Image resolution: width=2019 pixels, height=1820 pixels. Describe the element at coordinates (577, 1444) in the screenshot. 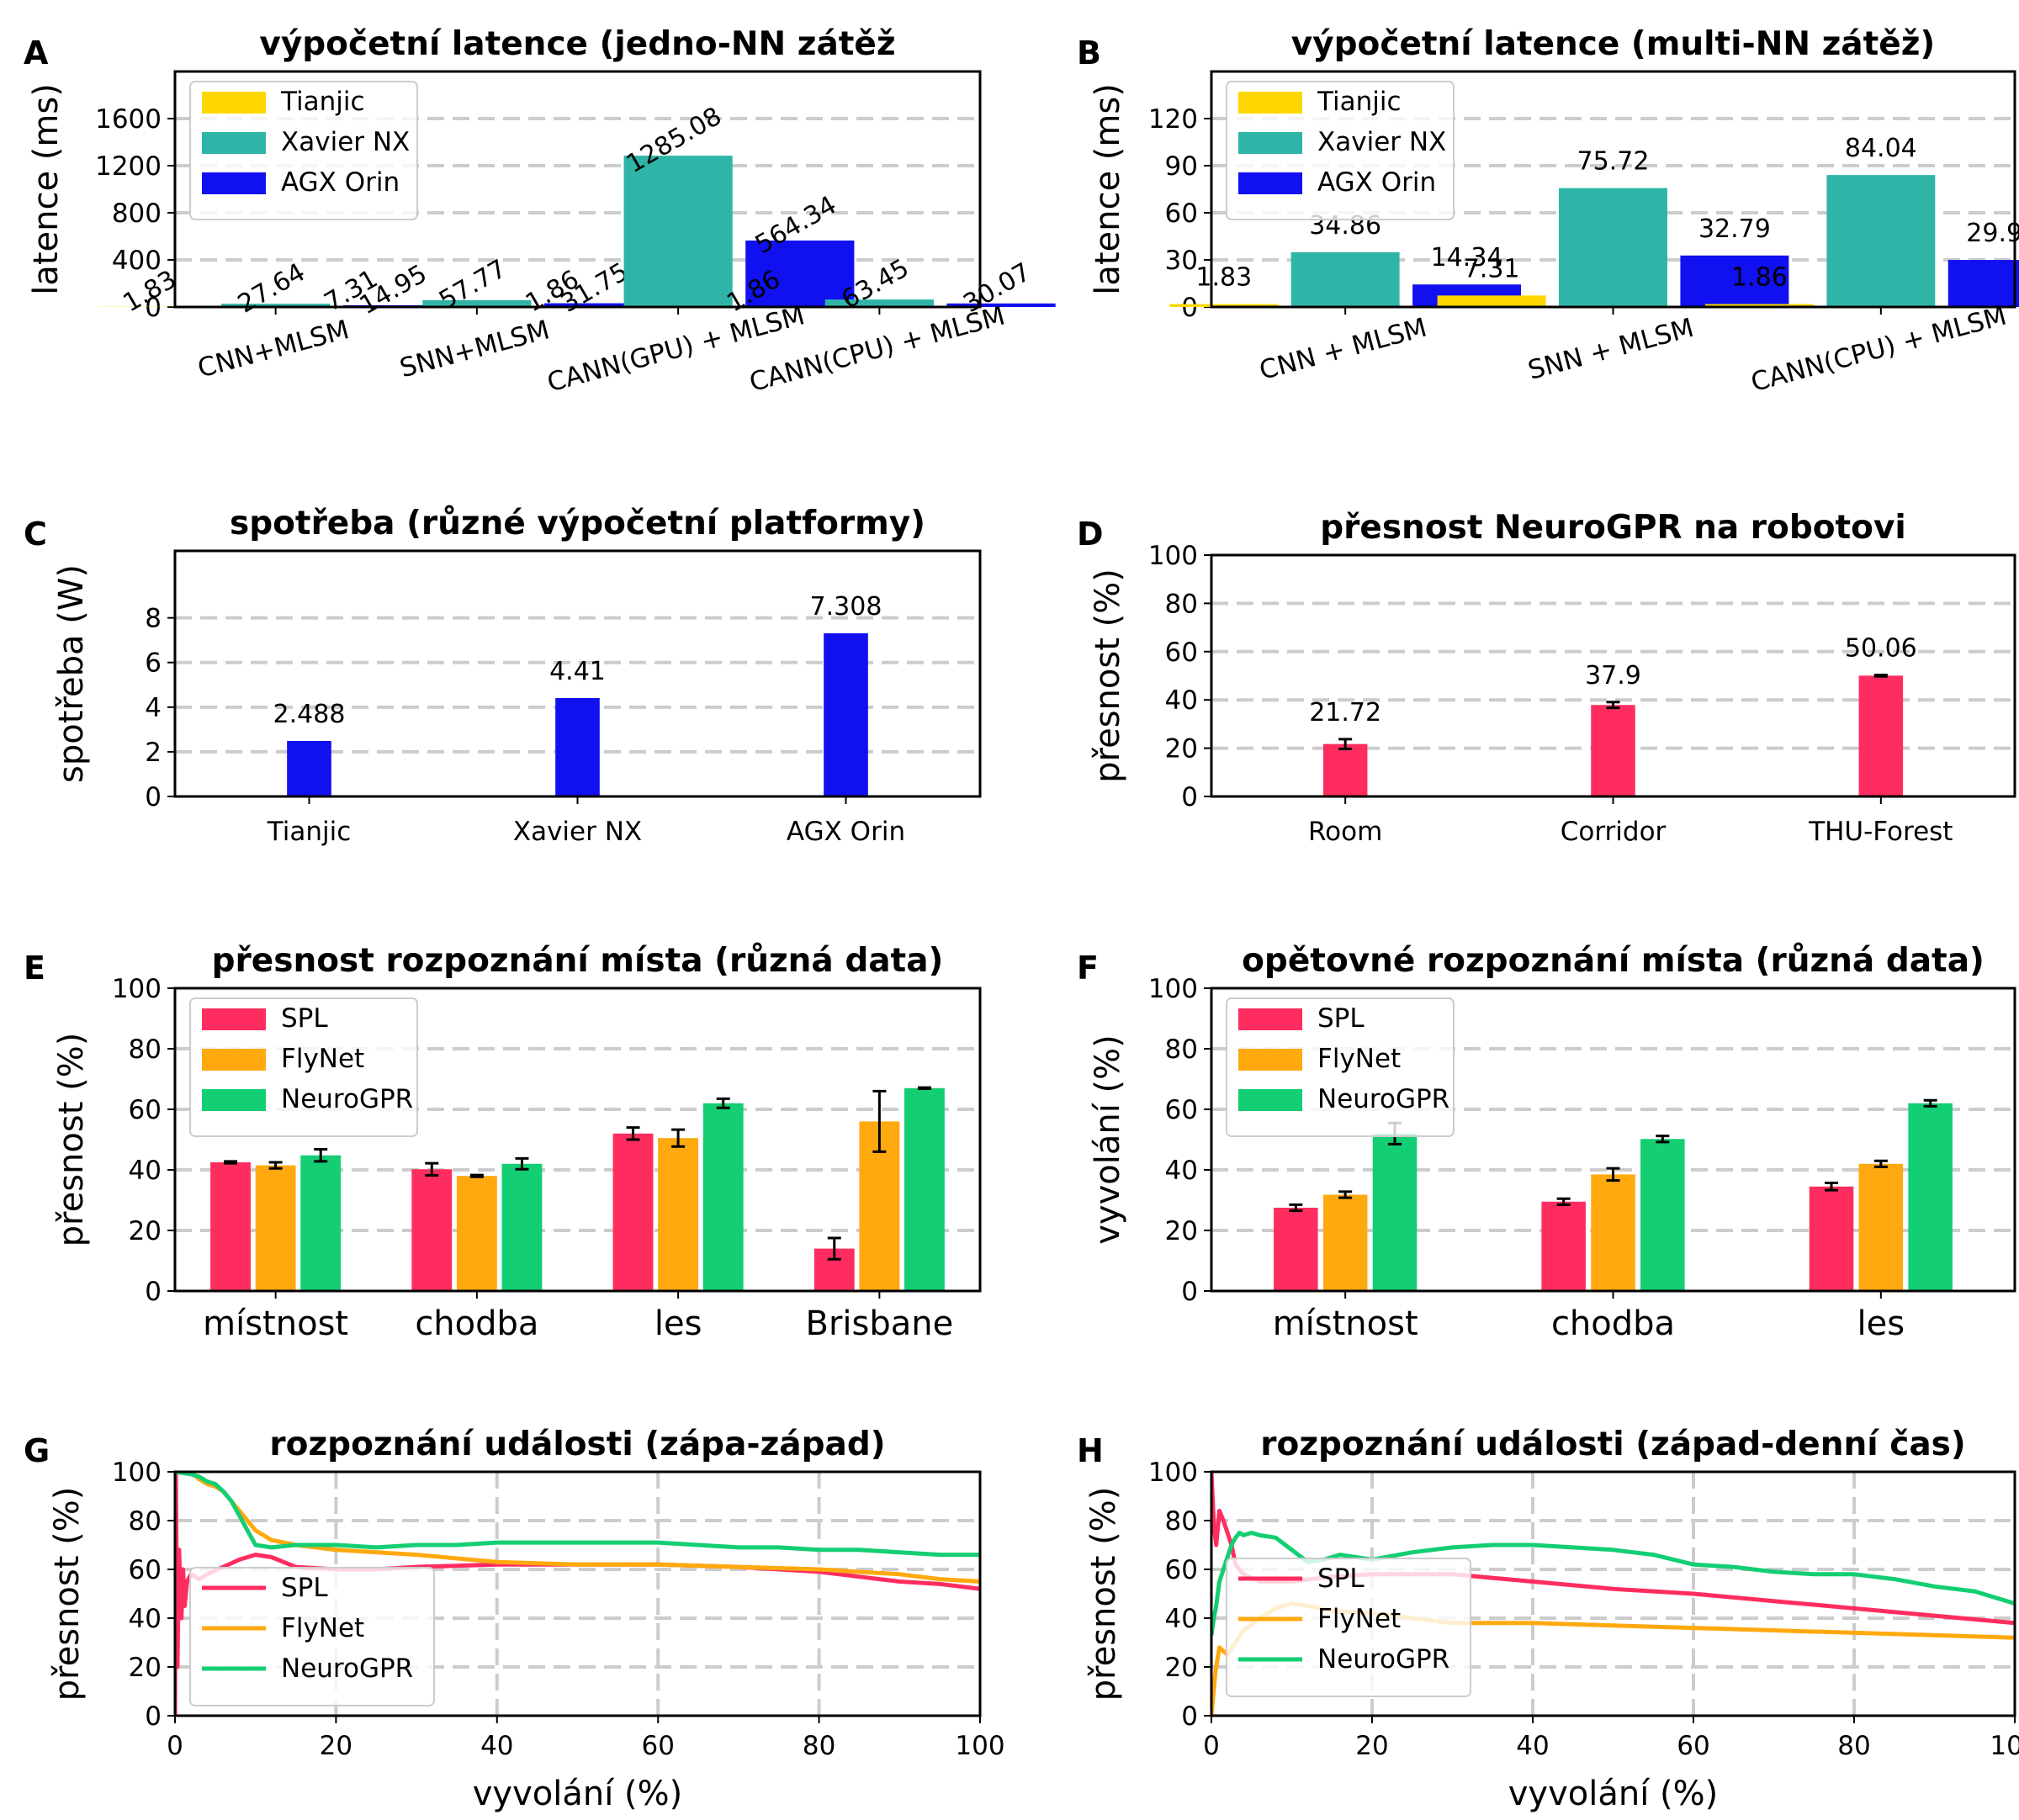

I see `chart-title: rozpoznání události (zápa-západ)` at that location.